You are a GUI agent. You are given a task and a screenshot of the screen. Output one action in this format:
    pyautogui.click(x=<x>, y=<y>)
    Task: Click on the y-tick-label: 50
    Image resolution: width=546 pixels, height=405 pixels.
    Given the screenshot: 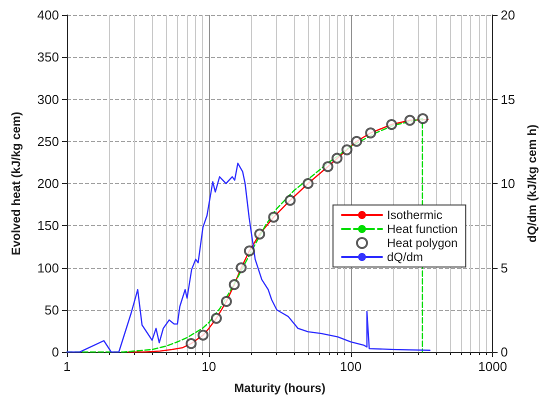 What is the action you would take?
    pyautogui.click(x=51, y=310)
    